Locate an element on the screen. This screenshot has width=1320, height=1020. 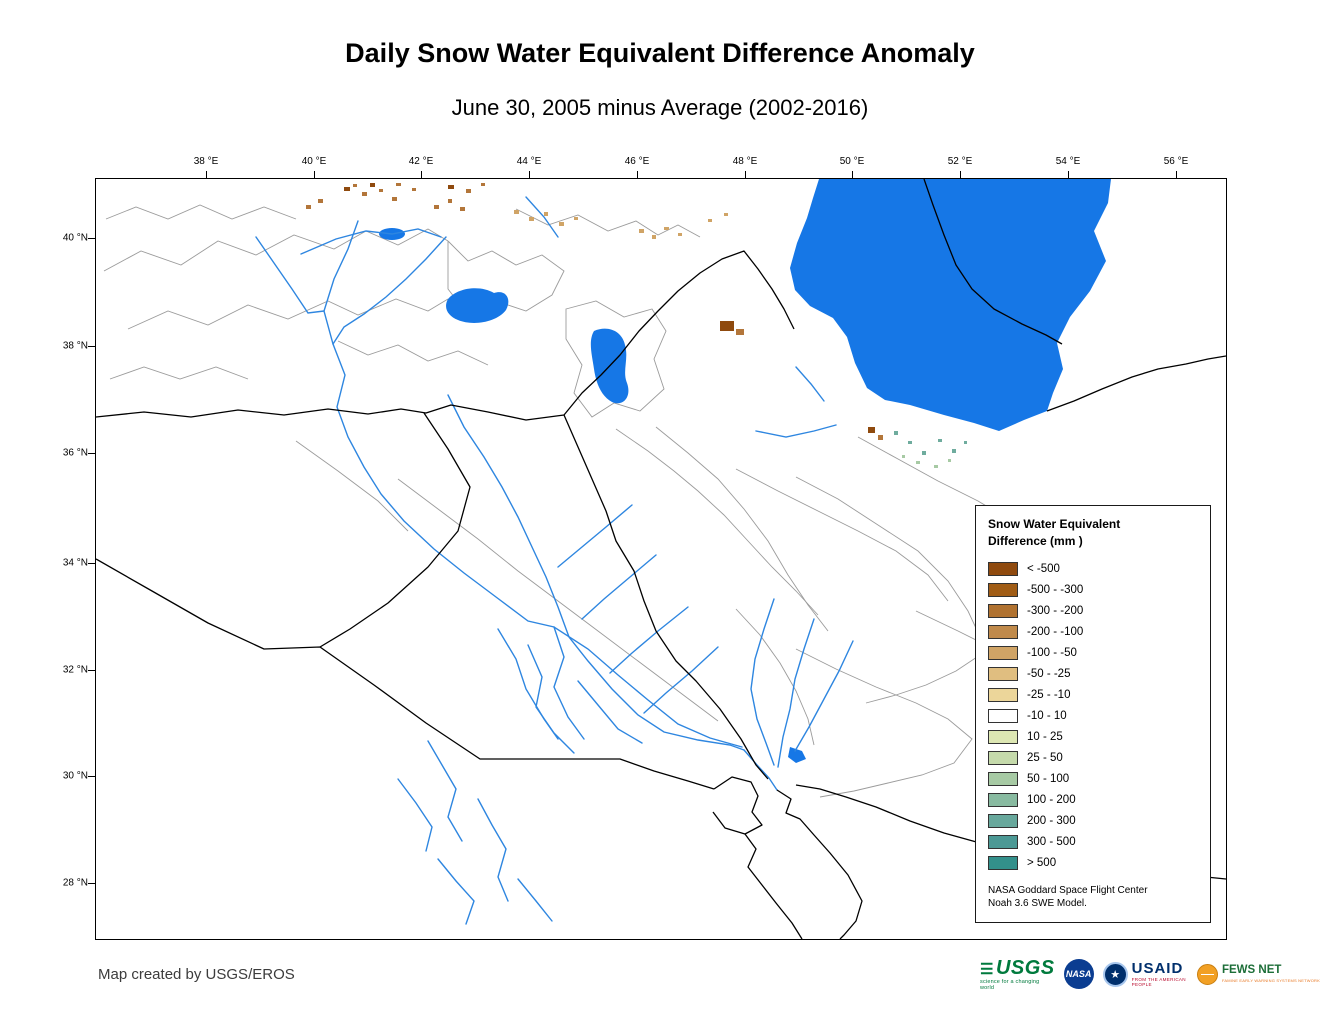
lon-label: 46 °E is located at coordinates (637, 161).